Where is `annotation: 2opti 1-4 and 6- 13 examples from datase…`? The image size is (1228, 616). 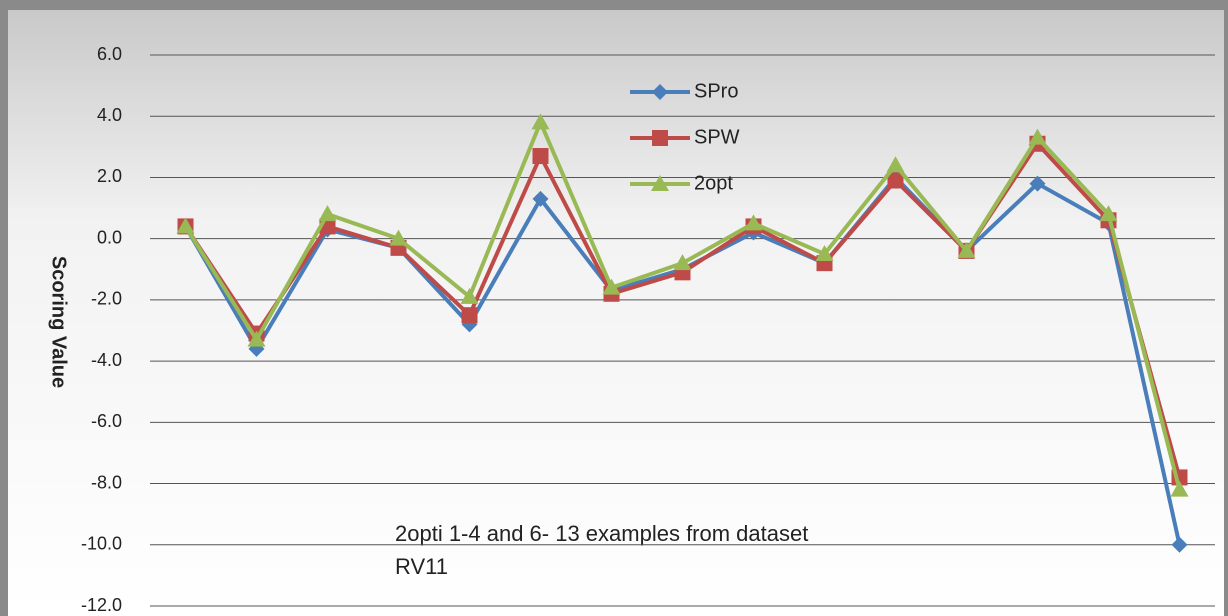 annotation: 2opti 1-4 and 6- 13 examples from datase… is located at coordinates (601, 533).